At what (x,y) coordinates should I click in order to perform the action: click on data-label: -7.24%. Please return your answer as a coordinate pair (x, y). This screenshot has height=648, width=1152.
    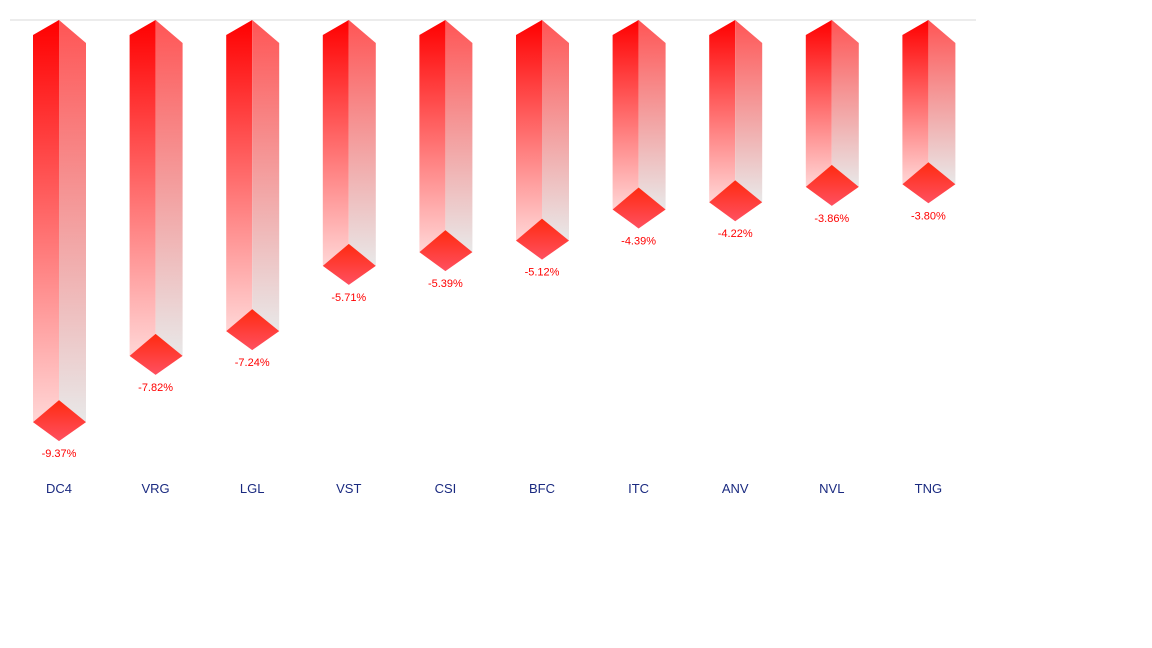
    Looking at the image, I should click on (252, 363).